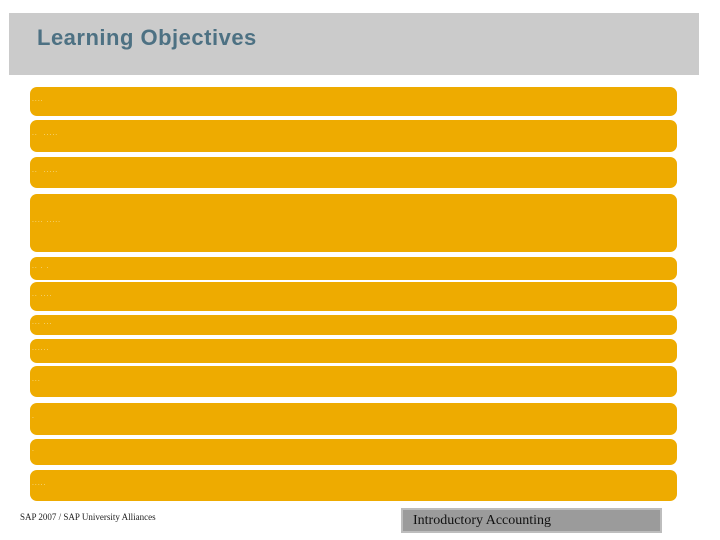 The width and height of the screenshot is (720, 540). Describe the element at coordinates (47, 222) in the screenshot. I see `objective-text-illegible: ···· ·····` at that location.